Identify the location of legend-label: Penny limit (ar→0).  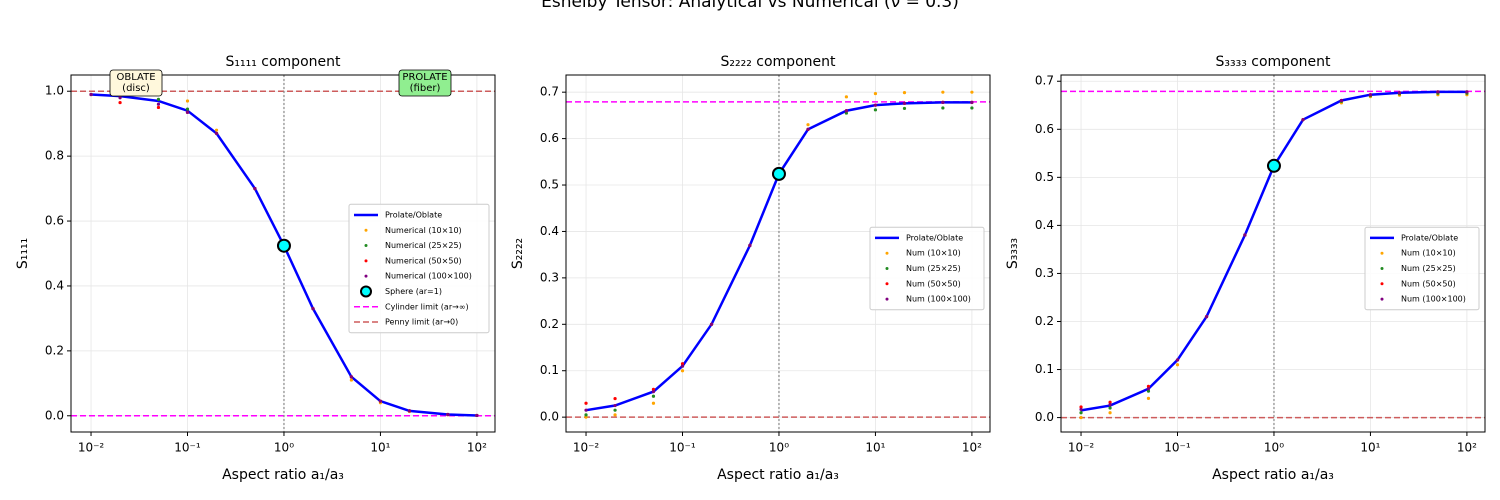
(421, 322).